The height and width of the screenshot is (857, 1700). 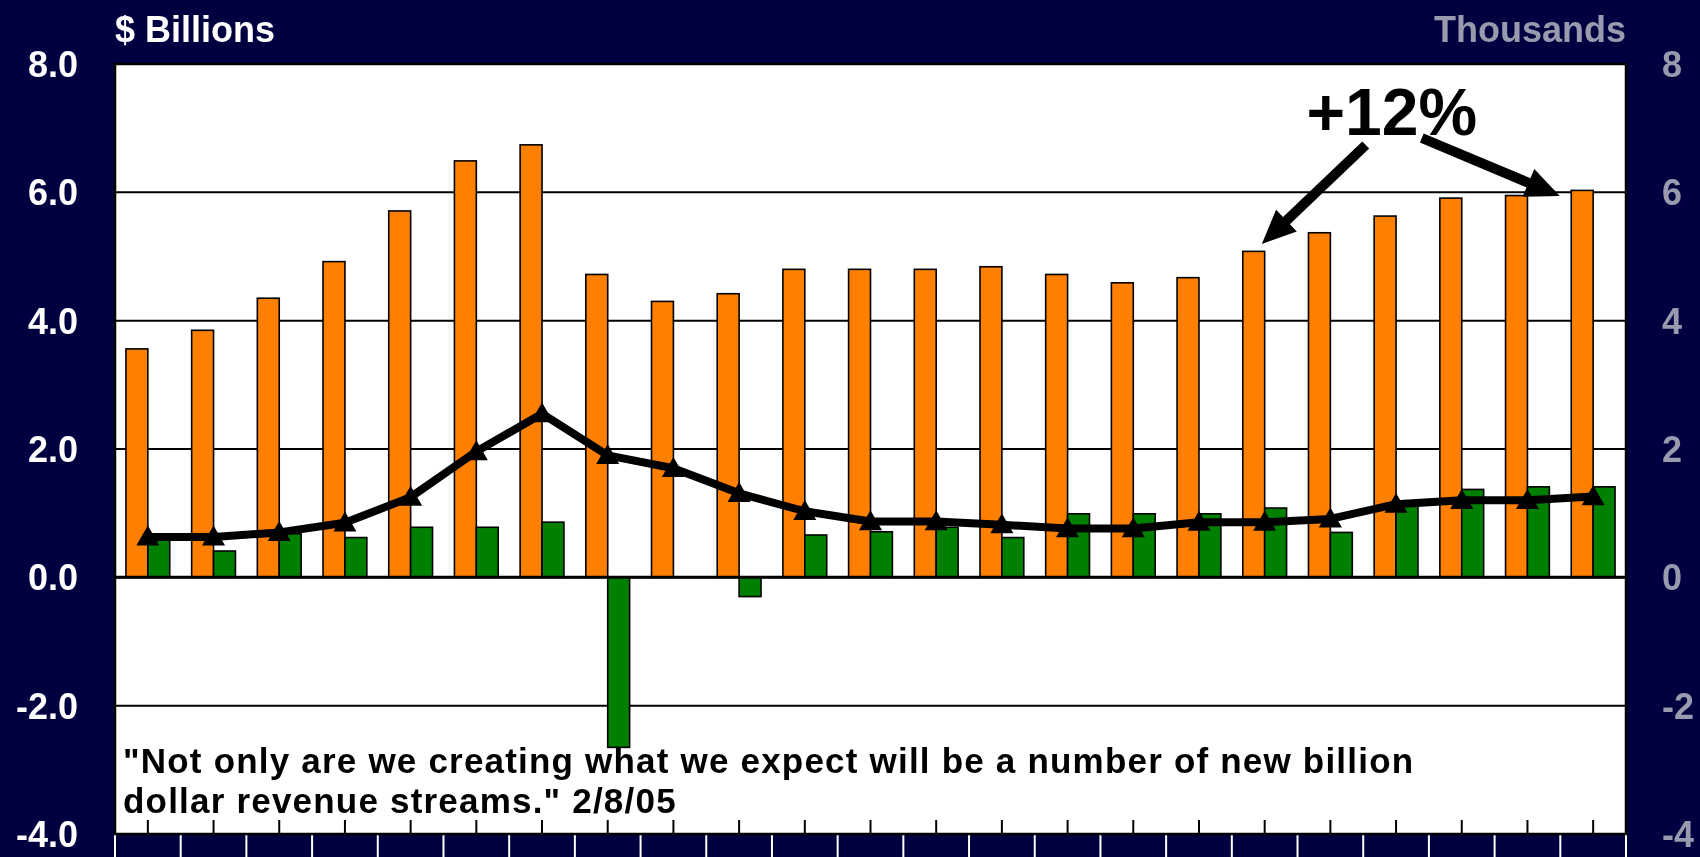 What do you see at coordinates (46, 834) in the screenshot?
I see `y-tick-label: -4.0` at bounding box center [46, 834].